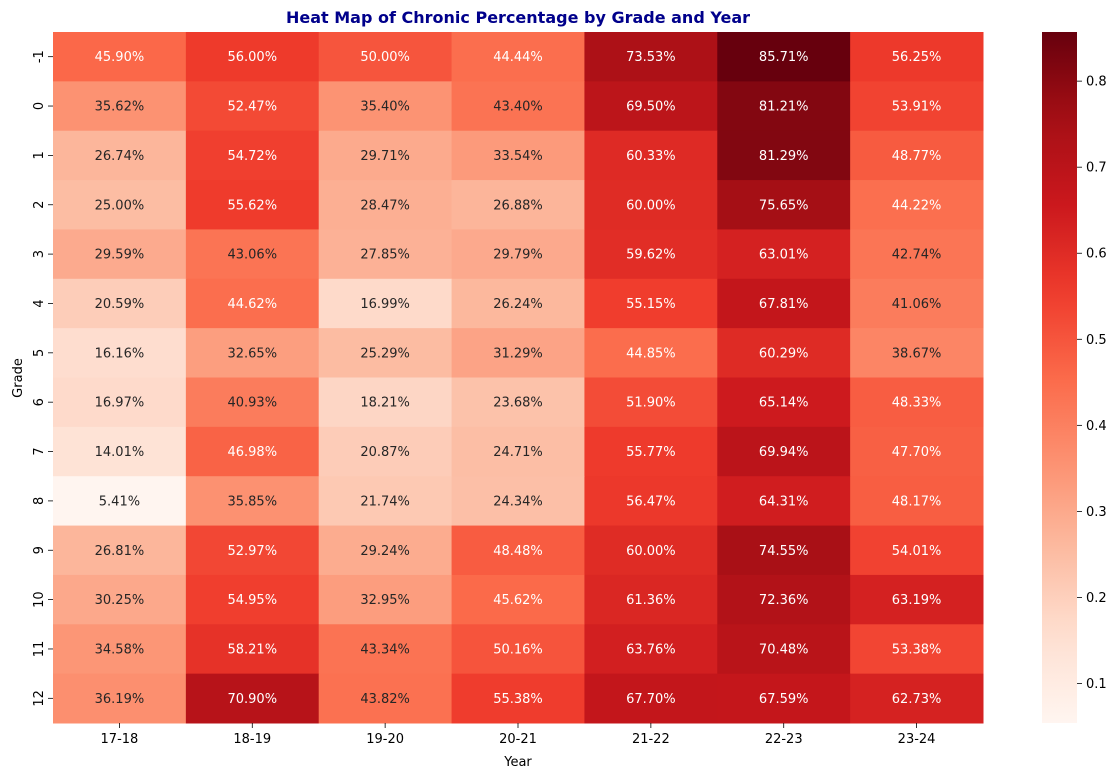  I want to click on x-tick-label: 23-24, so click(917, 739).